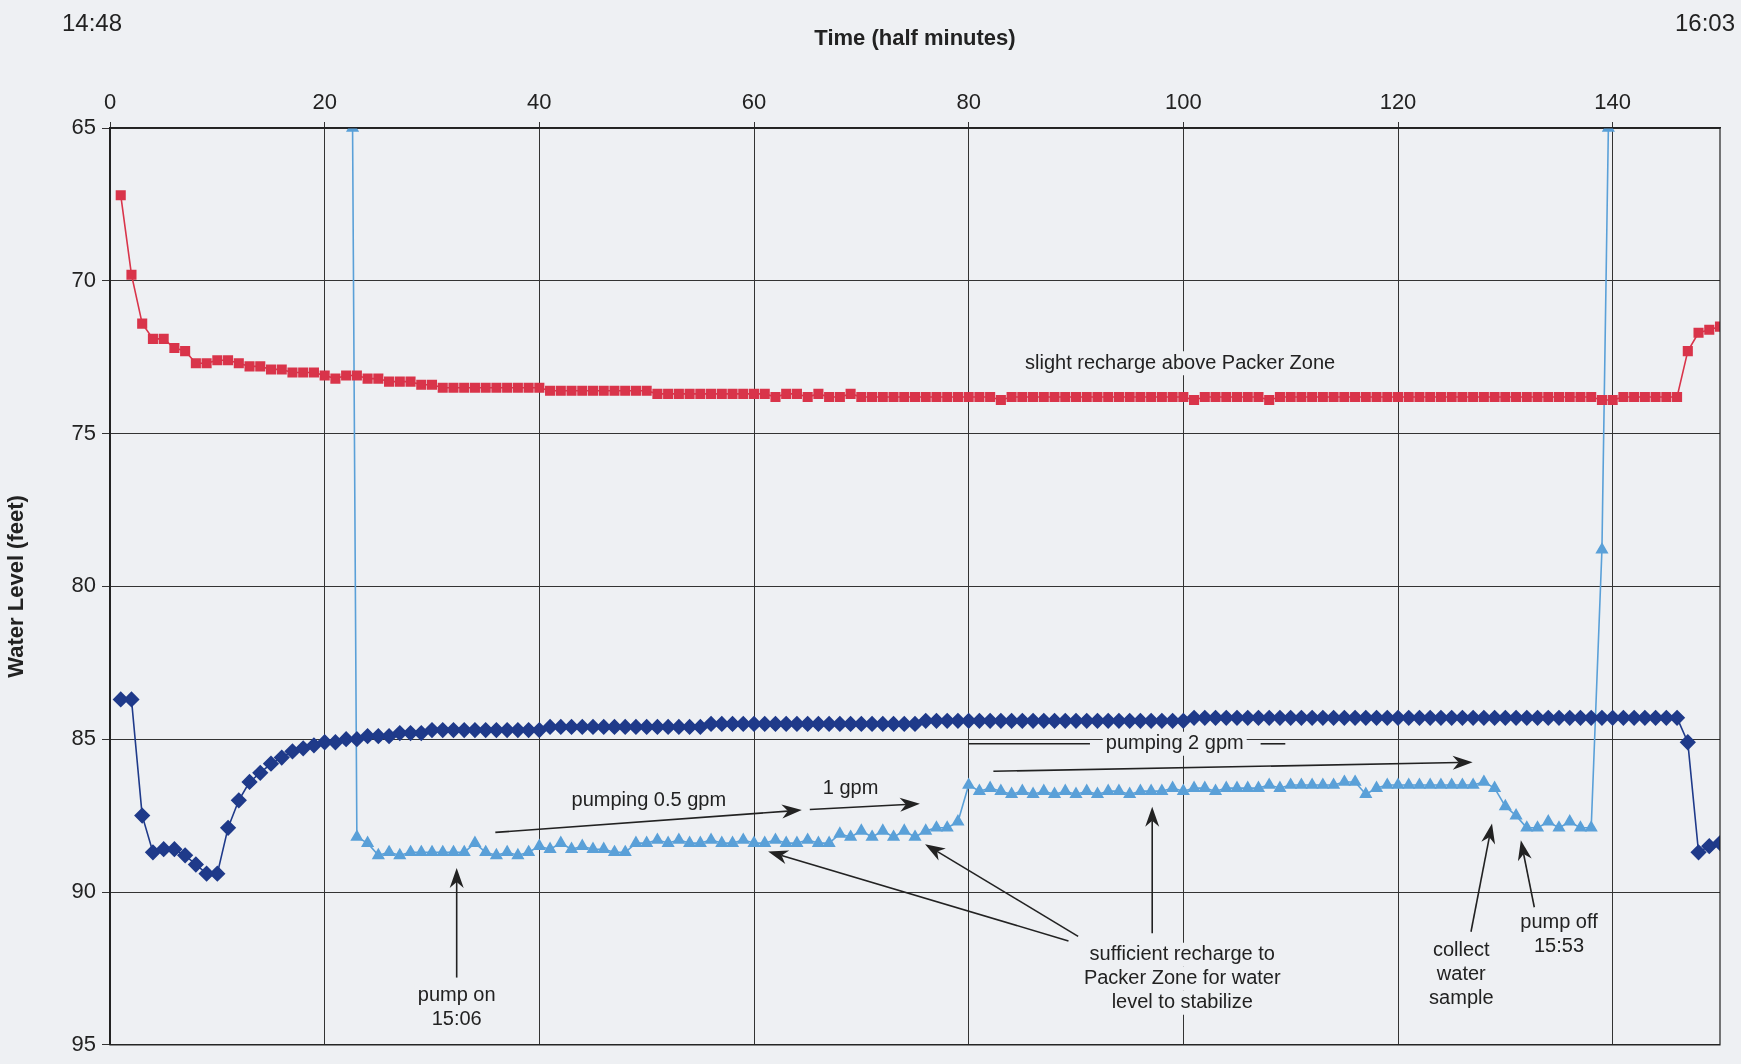 This screenshot has width=1741, height=1064. Describe the element at coordinates (1559, 933) in the screenshot. I see `annotation: pump off 15:53` at that location.